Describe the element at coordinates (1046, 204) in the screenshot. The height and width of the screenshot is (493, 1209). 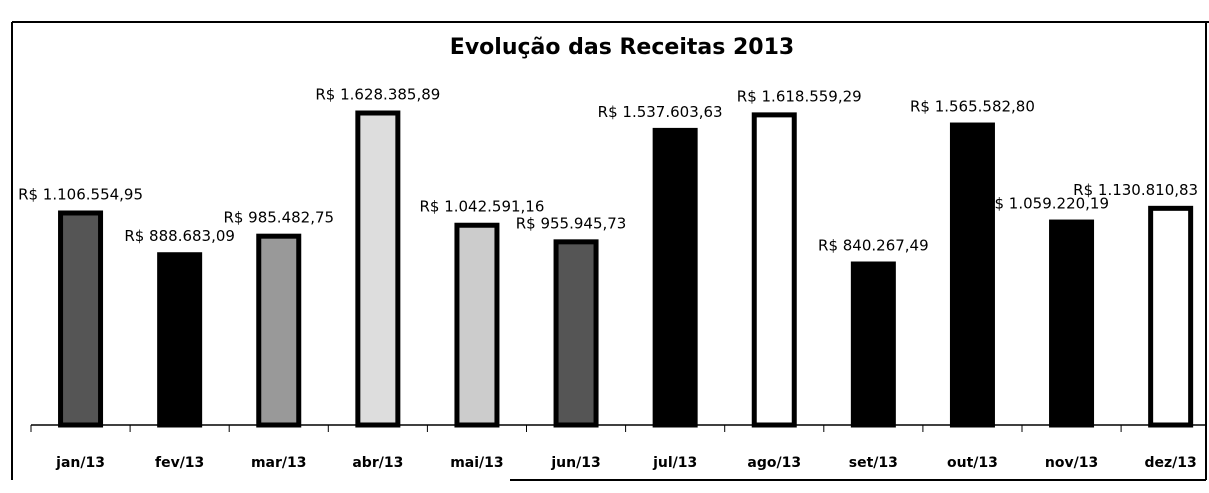
I see `data-label: R$ 1.059.220,19` at that location.